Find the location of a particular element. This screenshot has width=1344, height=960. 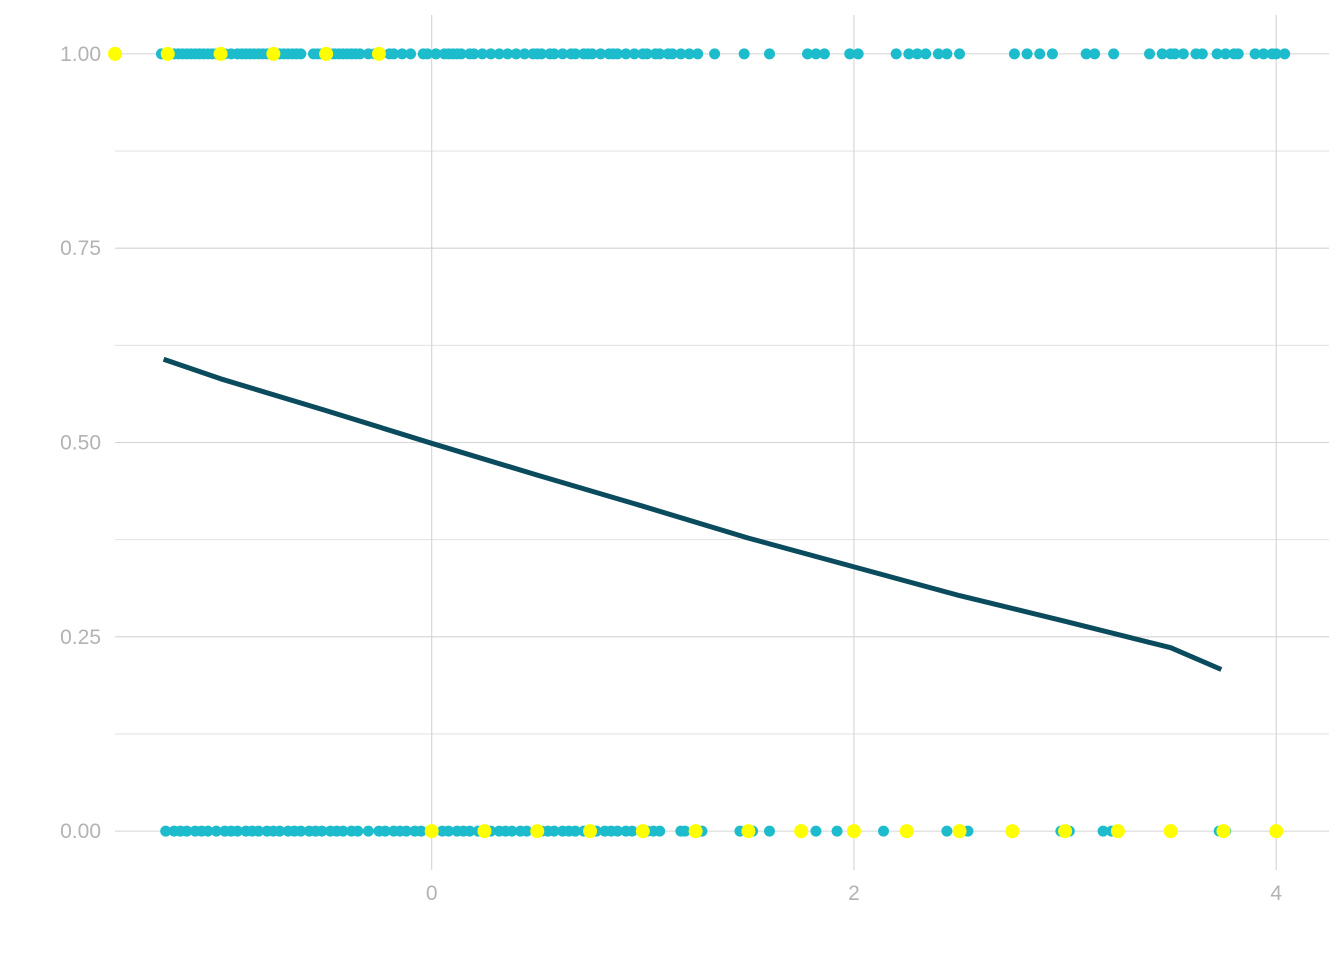

y-tick-label: 0.50 is located at coordinates (80, 443).